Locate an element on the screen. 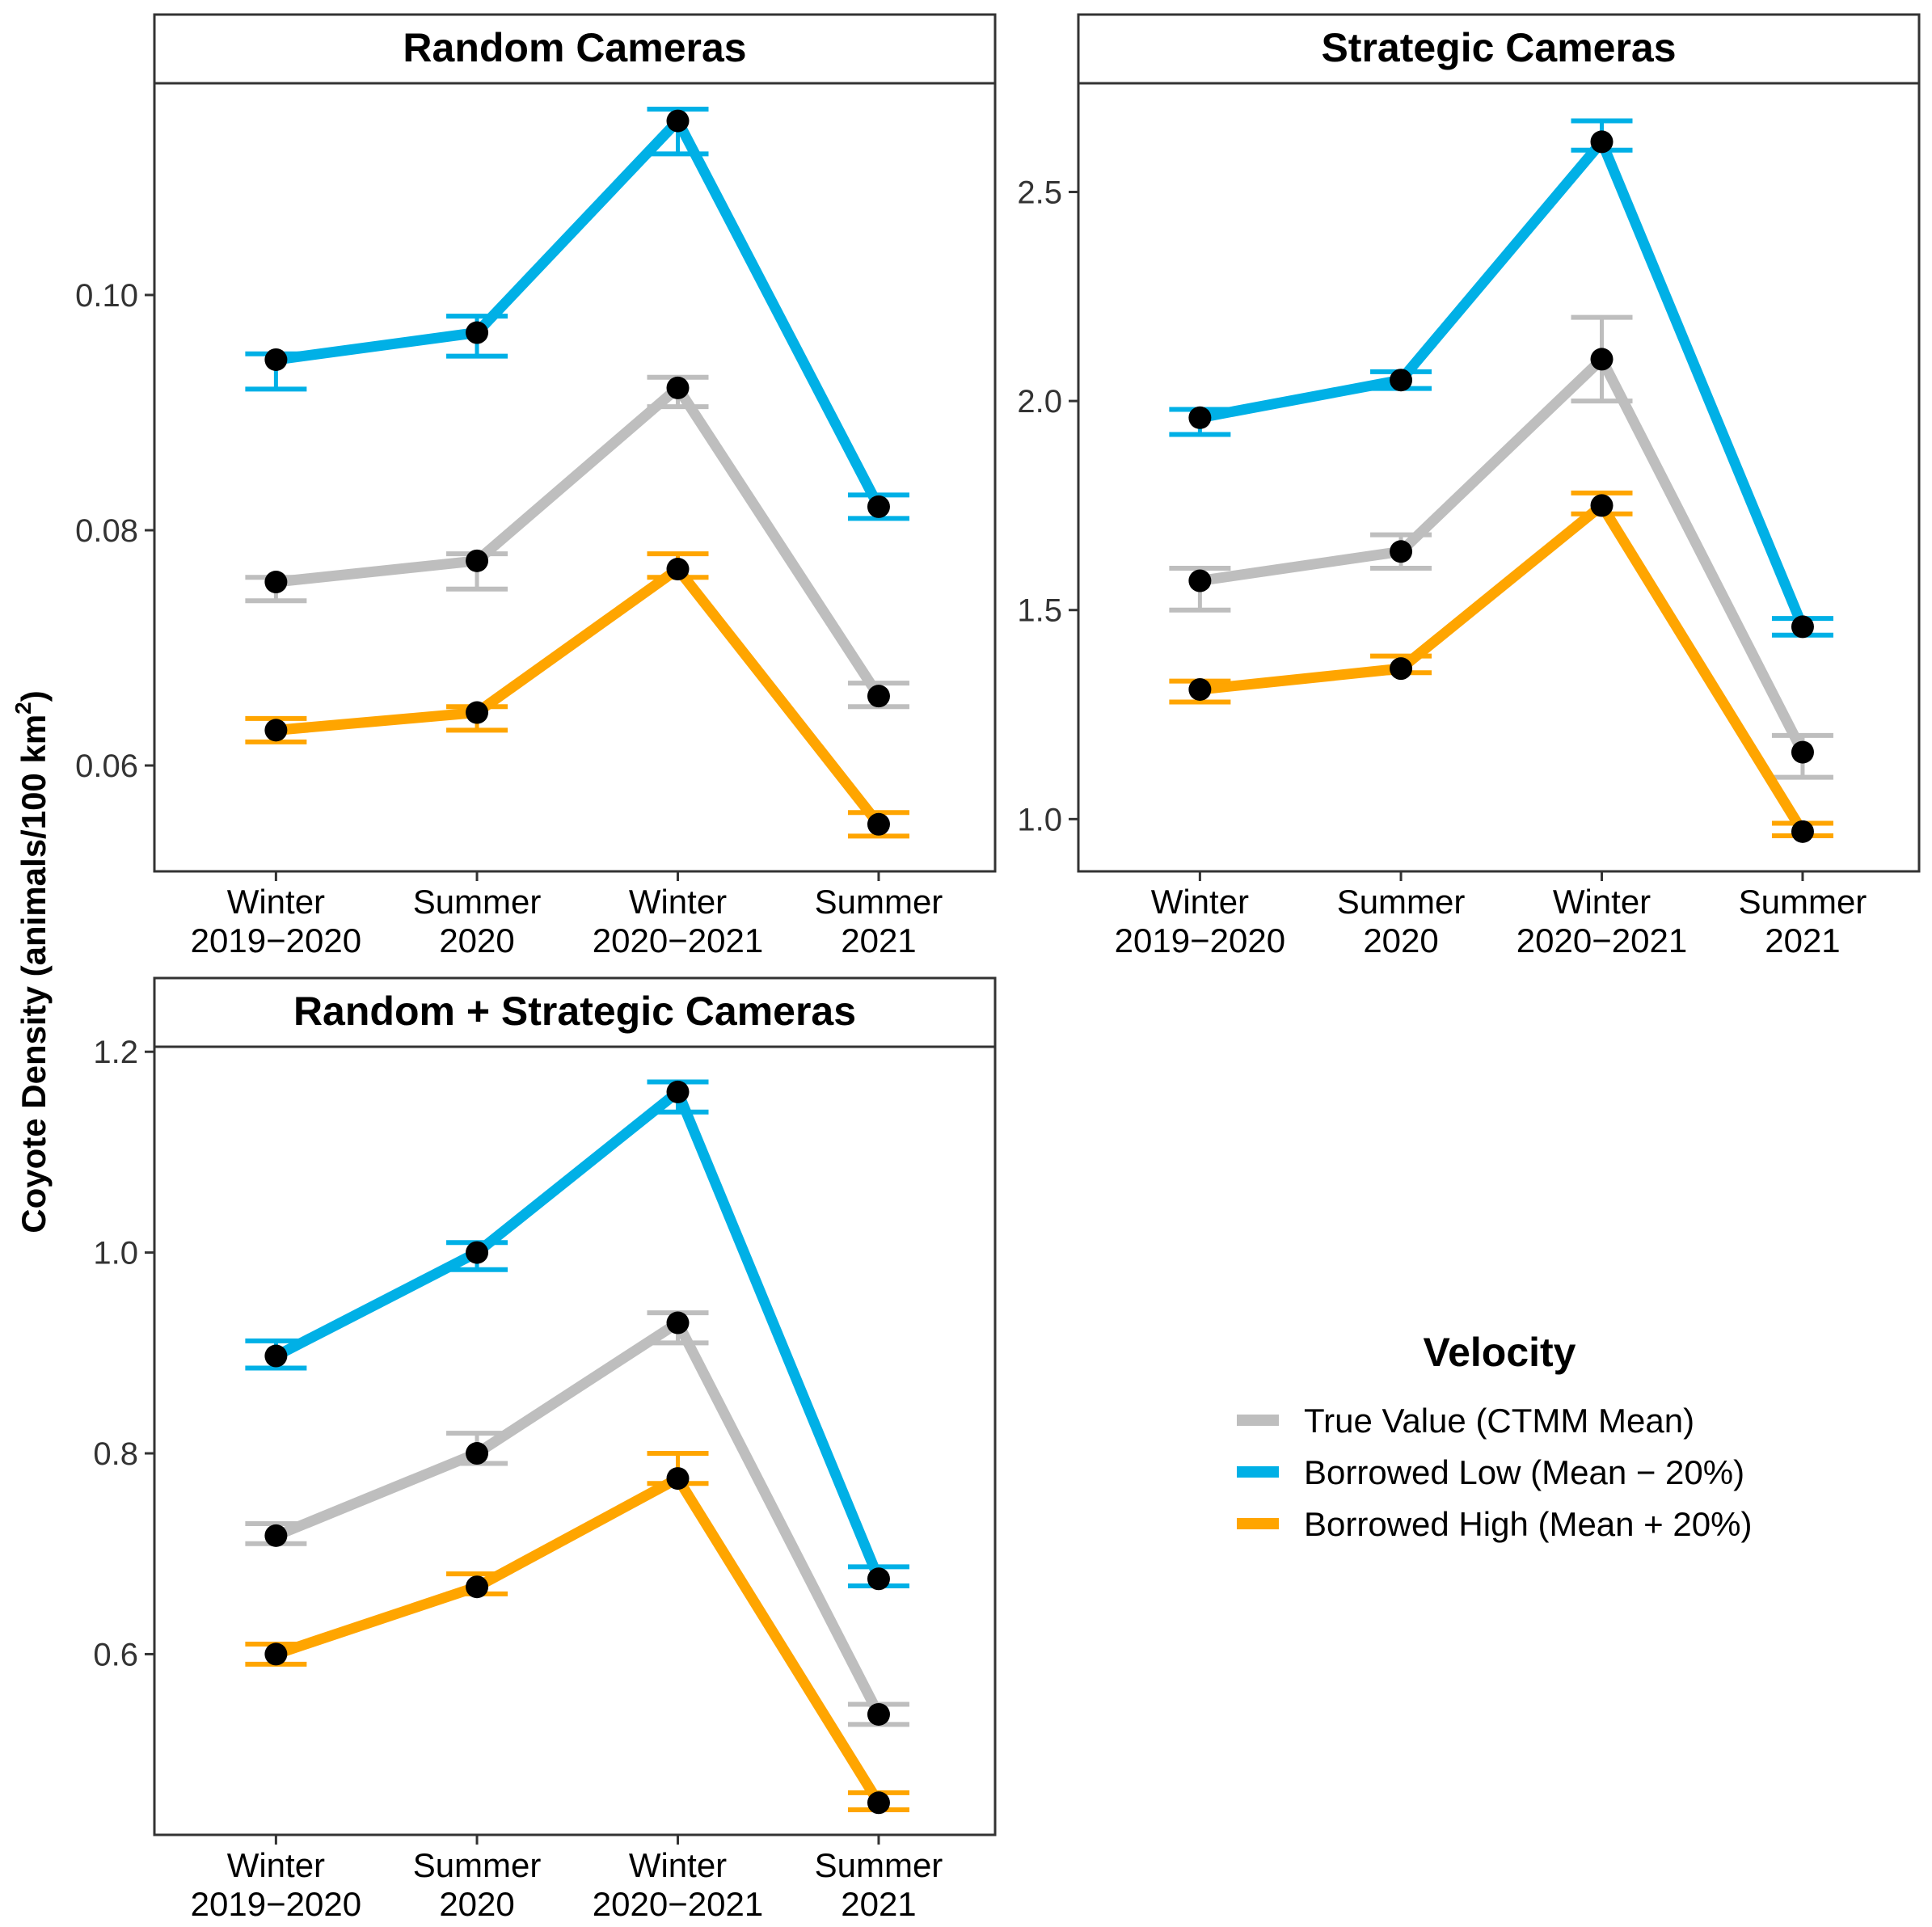 This screenshot has width=1932, height=1927. series-borrowed-high is located at coordinates (1501, 665).